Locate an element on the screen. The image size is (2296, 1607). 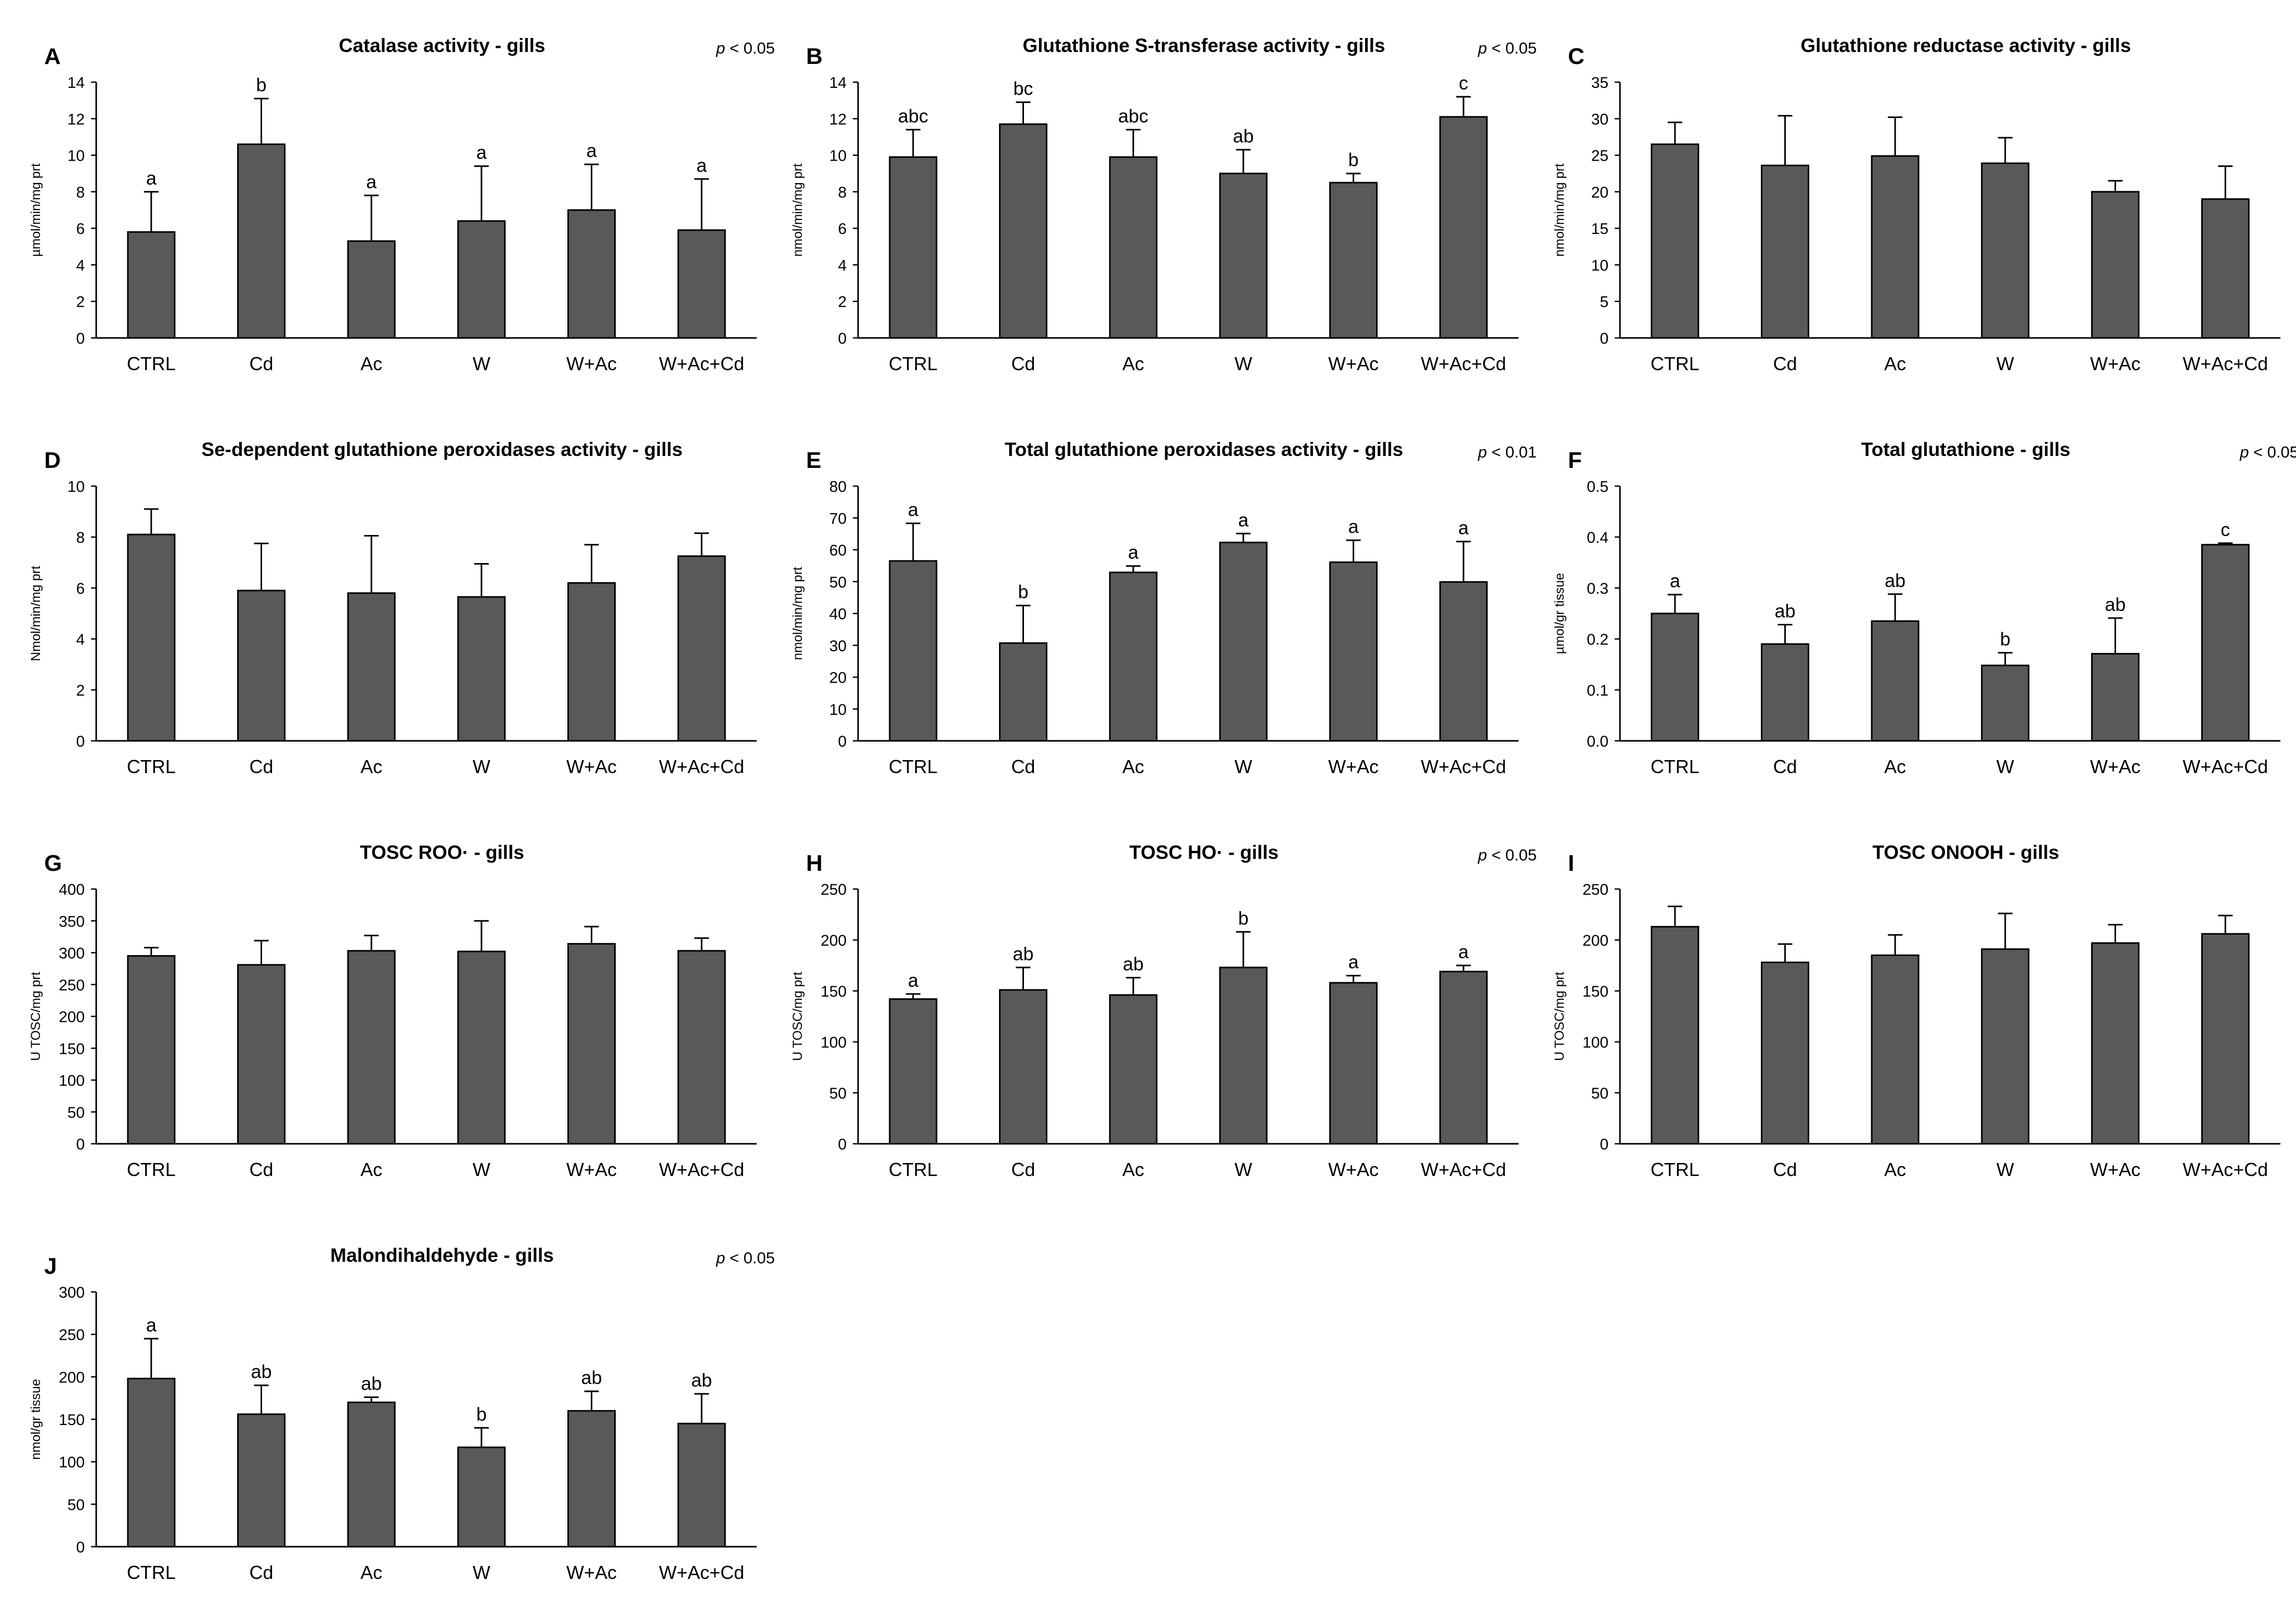
p-value: p < 0.05 is located at coordinates (1507, 855).